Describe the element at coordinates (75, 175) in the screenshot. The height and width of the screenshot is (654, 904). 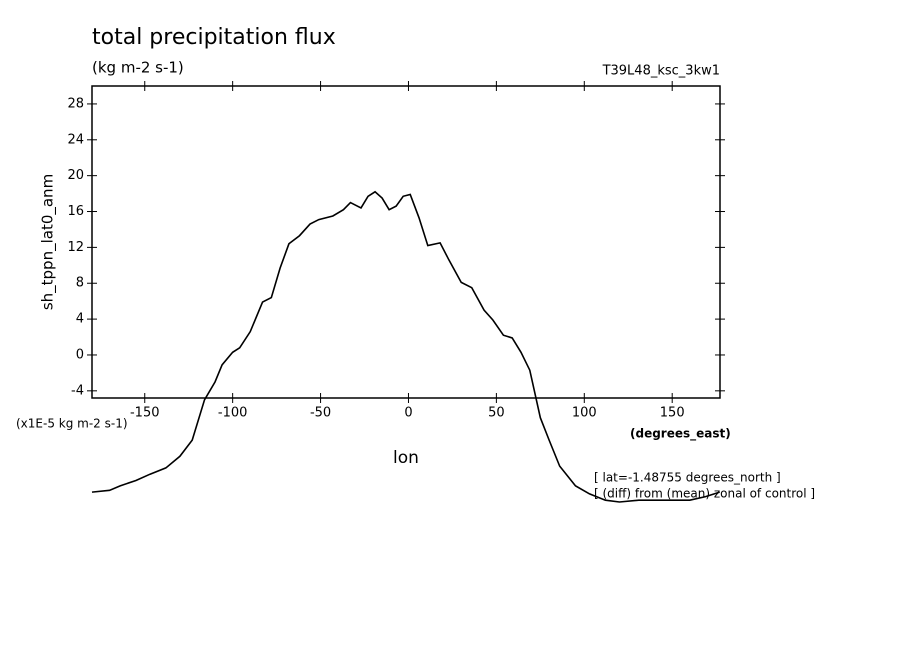
I see `y-tick-label: 20` at that location.